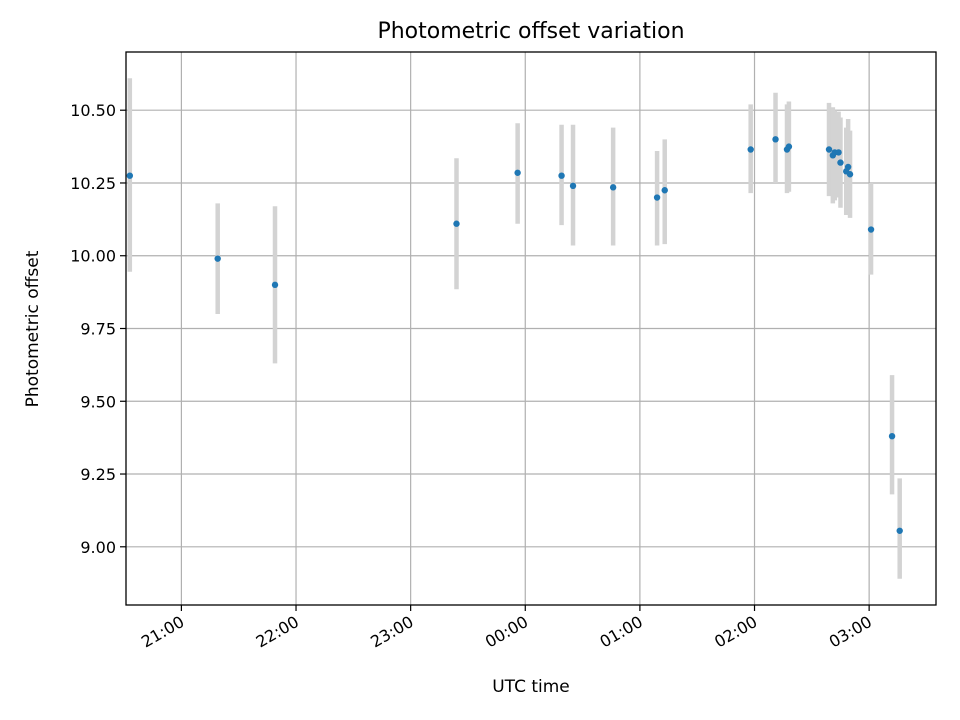 The height and width of the screenshot is (720, 960). I want to click on y-tick-label: 10.50, so click(93, 110).